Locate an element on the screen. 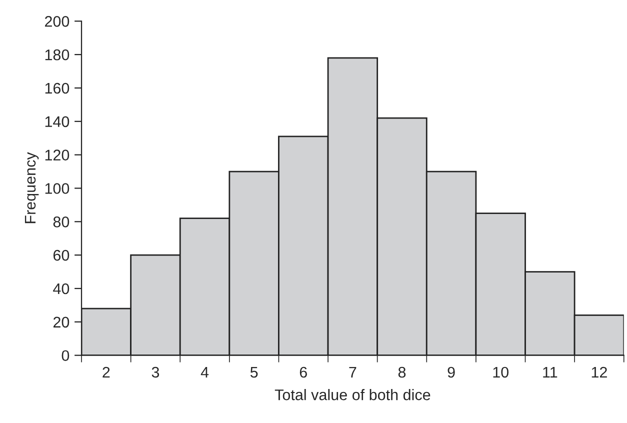 Image resolution: width=627 pixels, height=423 pixels. x-tick-label: 5 is located at coordinates (254, 372).